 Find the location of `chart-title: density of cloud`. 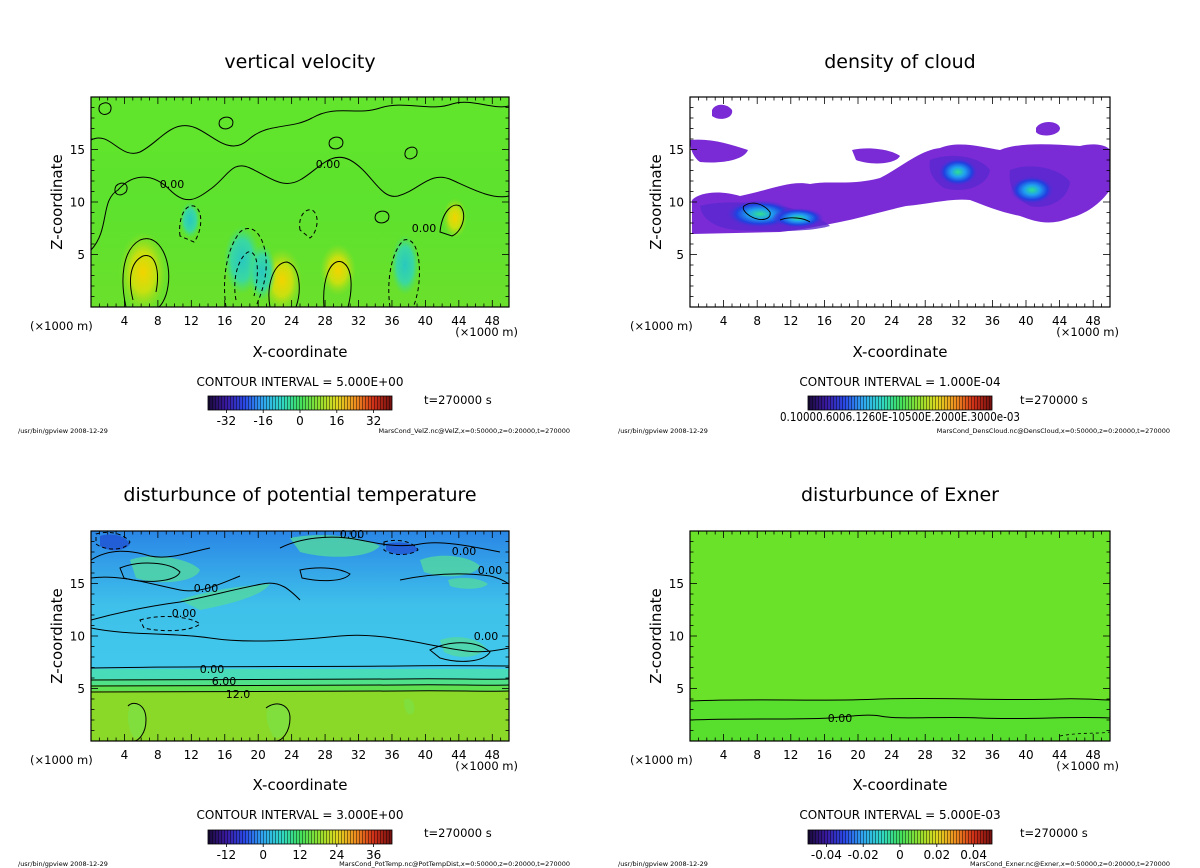

chart-title: density of cloud is located at coordinates (900, 62).